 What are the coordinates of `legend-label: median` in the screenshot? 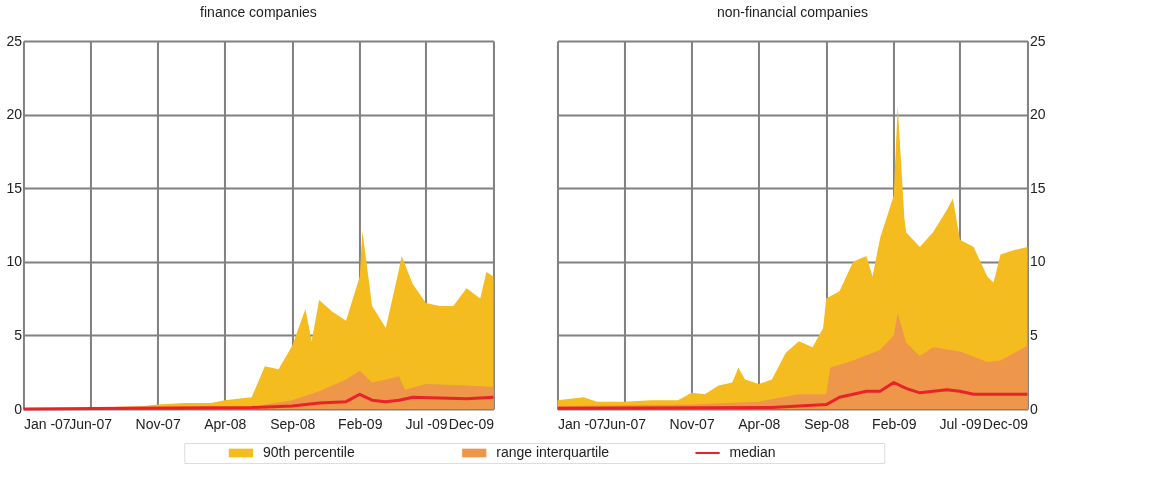 It's located at (752, 452).